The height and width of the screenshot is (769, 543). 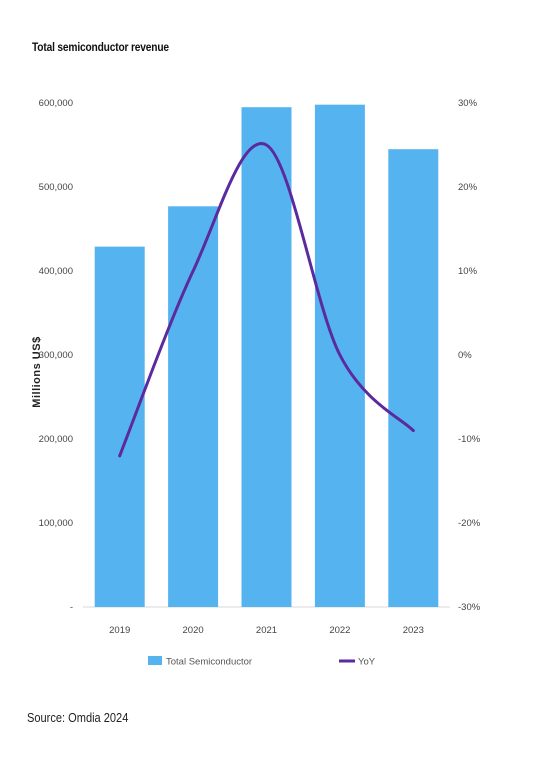 I want to click on x-axis-ticks: 2019 2020 2021 2022 2023, so click(x=266, y=630).